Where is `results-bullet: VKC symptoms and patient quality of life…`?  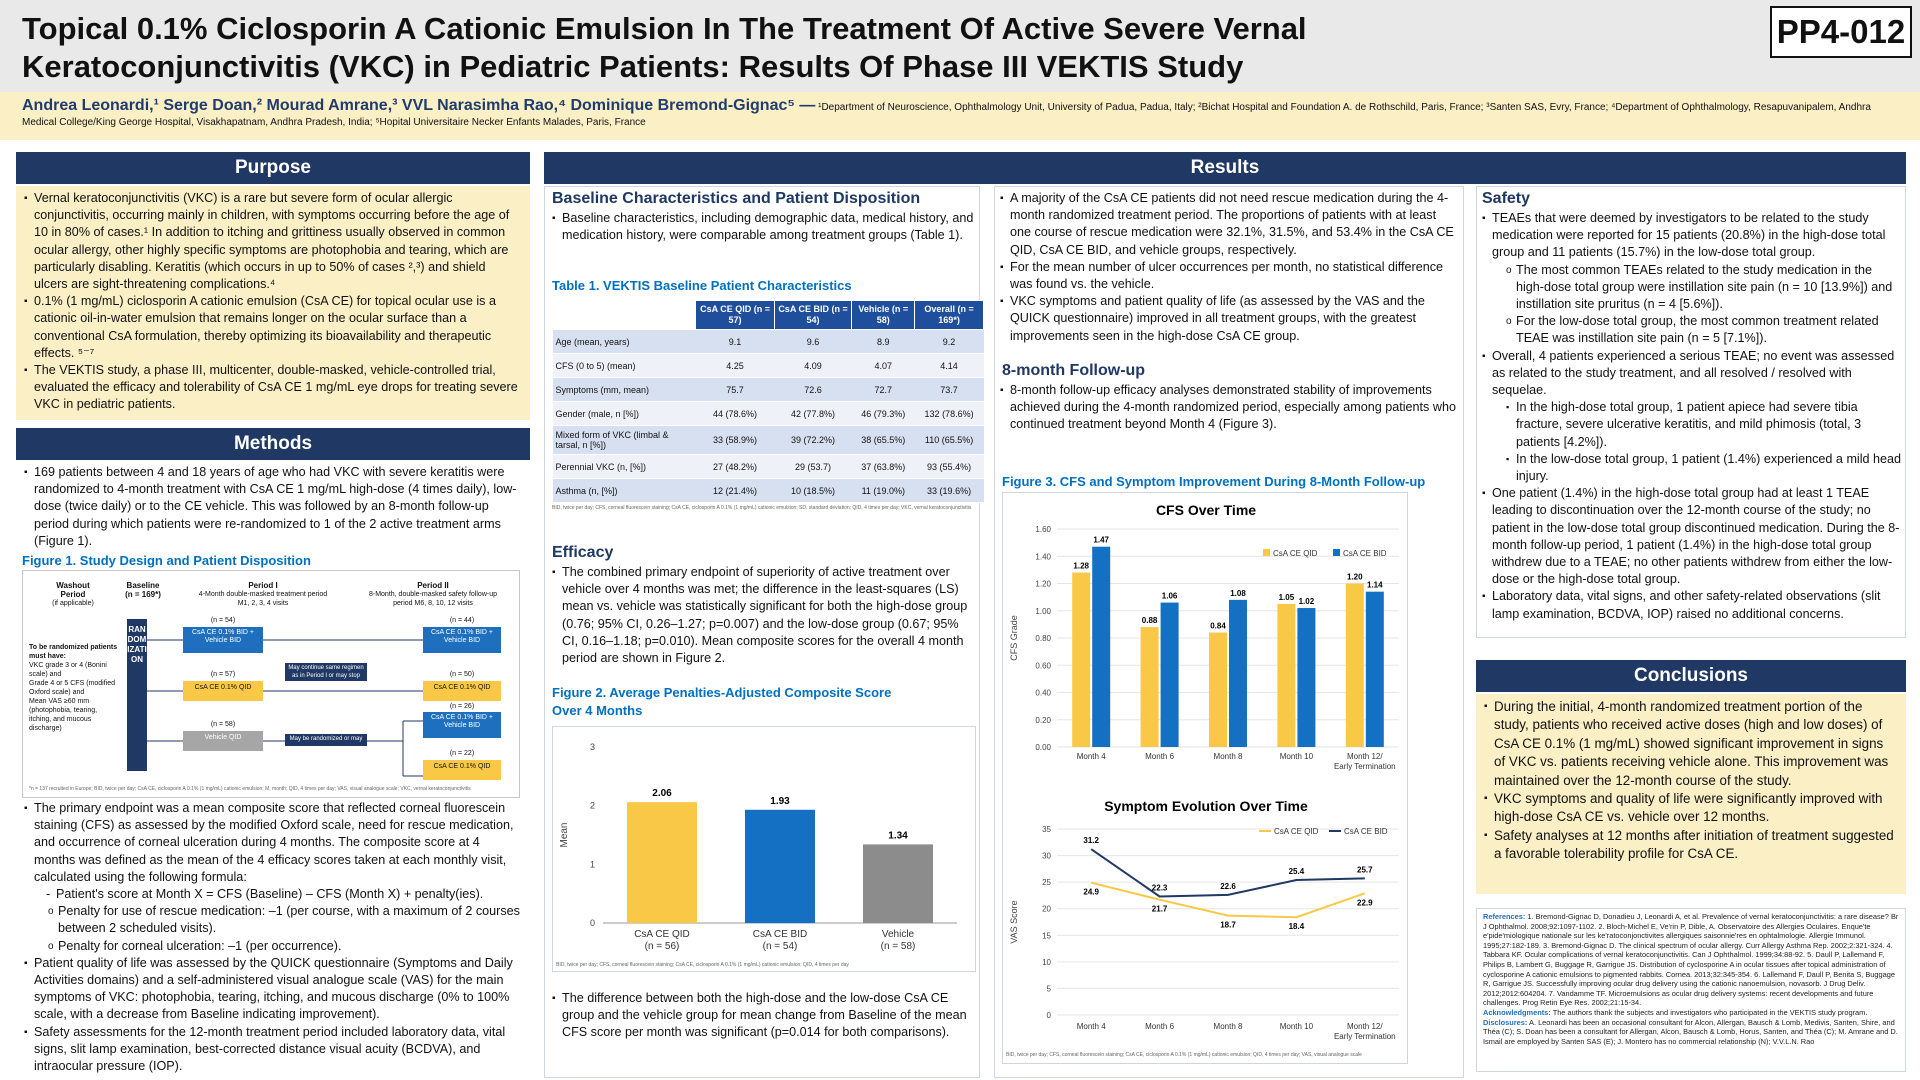 results-bullet: VKC symptoms and patient quality of life… is located at coordinates (1229, 319).